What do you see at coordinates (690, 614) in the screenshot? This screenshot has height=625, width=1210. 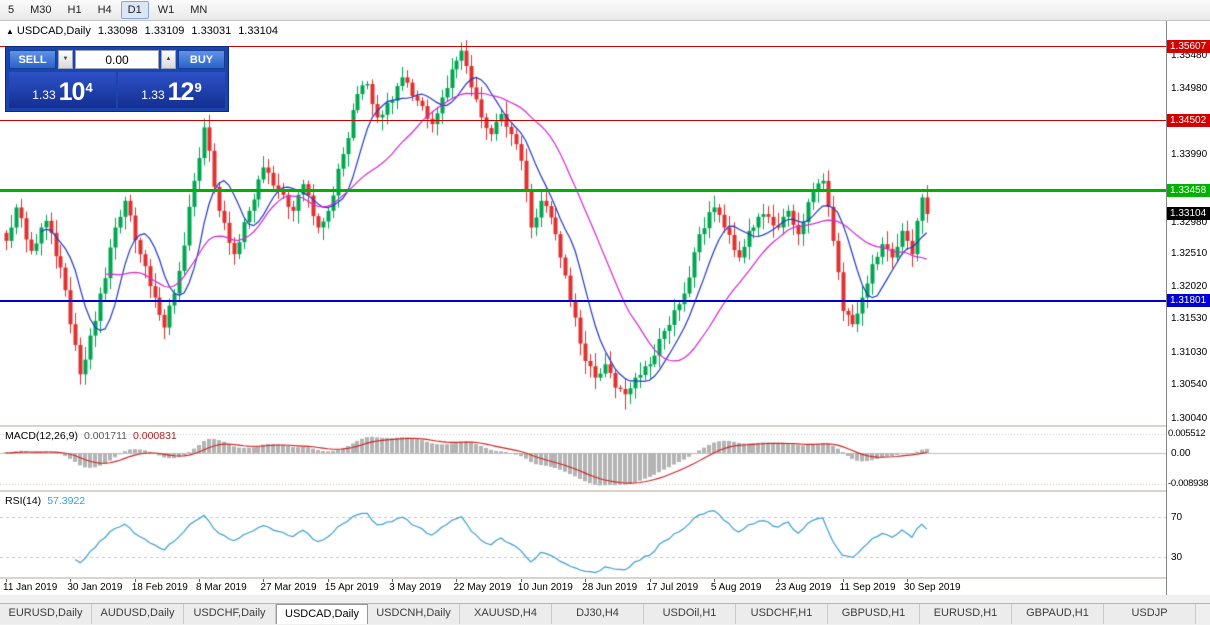 I see `chart-tab-usdoil-h1: USDOil,H1` at bounding box center [690, 614].